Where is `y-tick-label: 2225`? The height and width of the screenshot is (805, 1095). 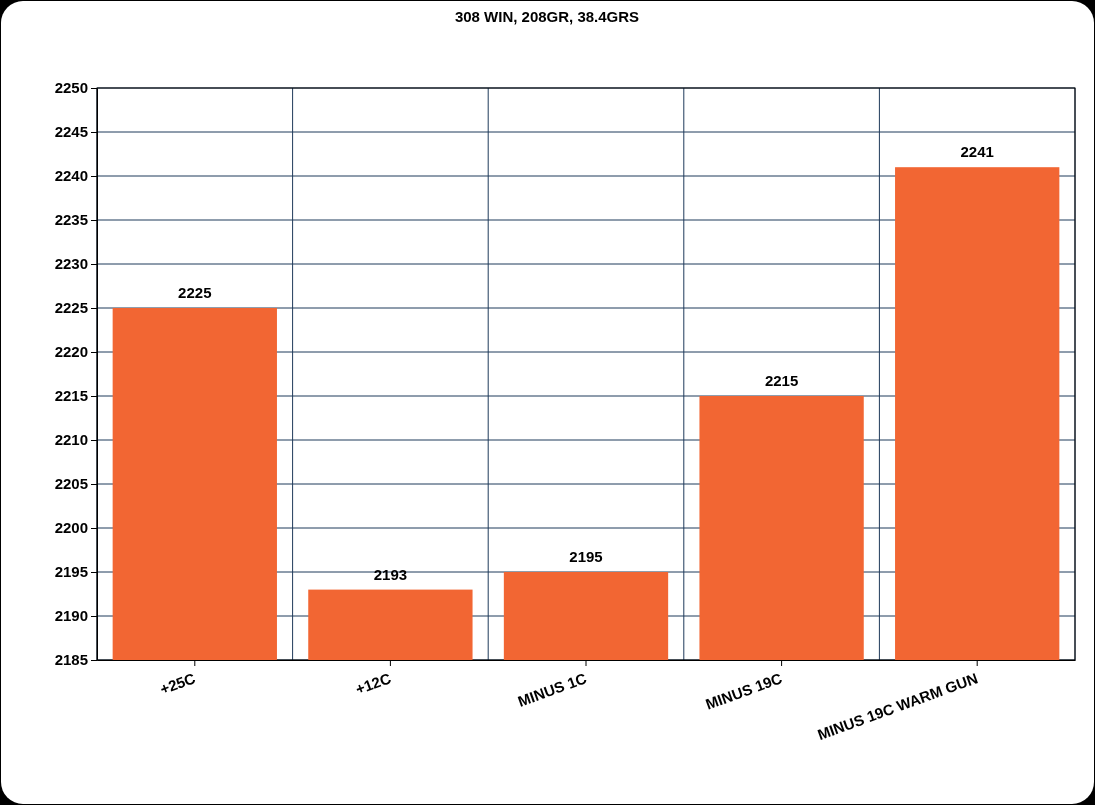 y-tick-label: 2225 is located at coordinates (71, 308).